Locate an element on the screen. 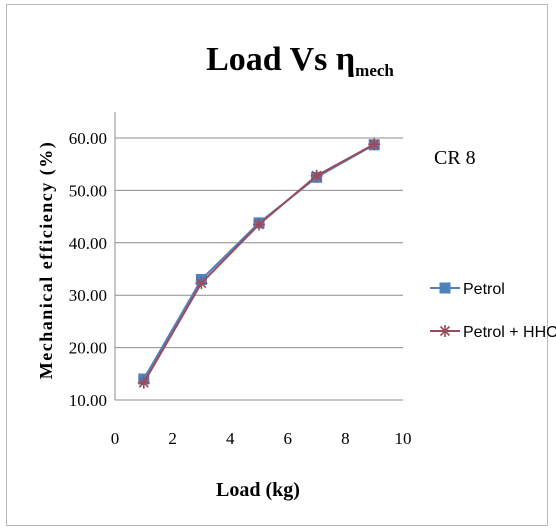 This screenshot has height=532, width=556. y-axis-label: Mechanical efficiency (%) is located at coordinates (46, 260).